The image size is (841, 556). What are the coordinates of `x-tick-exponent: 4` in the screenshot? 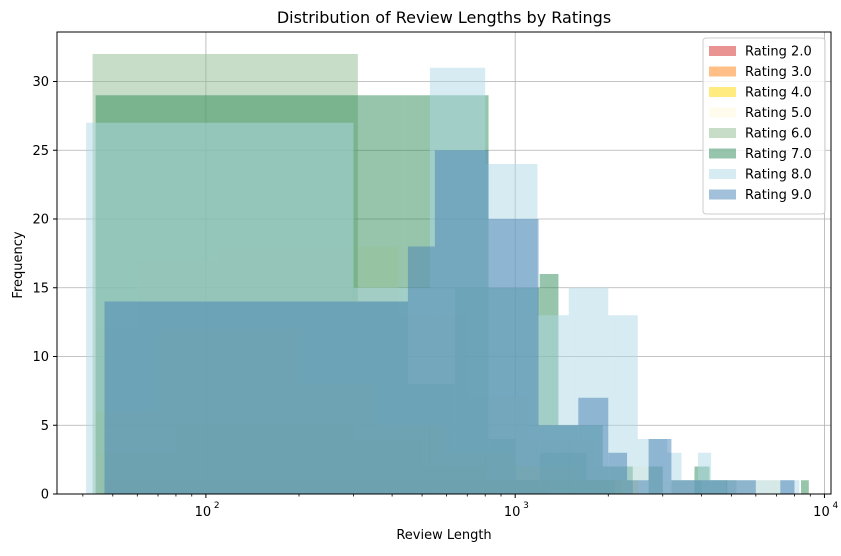 It's located at (835, 506).